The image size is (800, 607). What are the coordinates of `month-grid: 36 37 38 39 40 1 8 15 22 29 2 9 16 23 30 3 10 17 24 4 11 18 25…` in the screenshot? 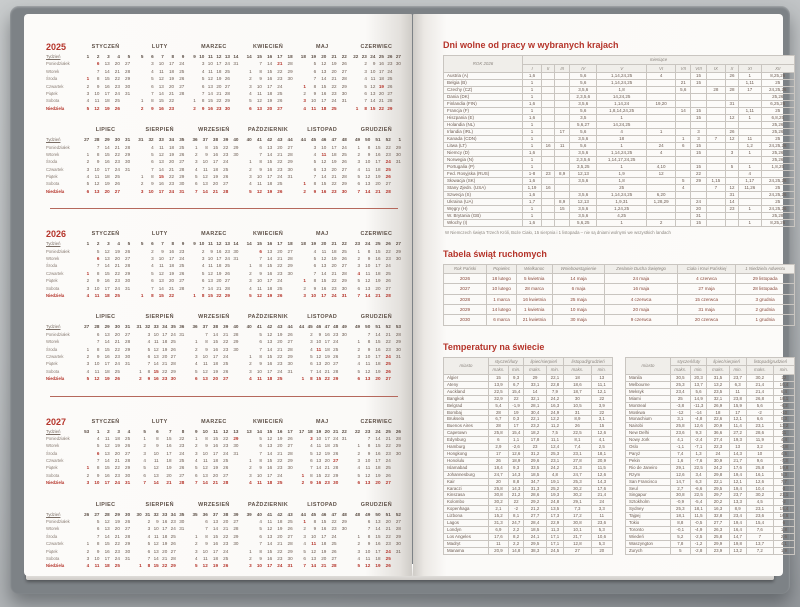 It's located at (213, 165).